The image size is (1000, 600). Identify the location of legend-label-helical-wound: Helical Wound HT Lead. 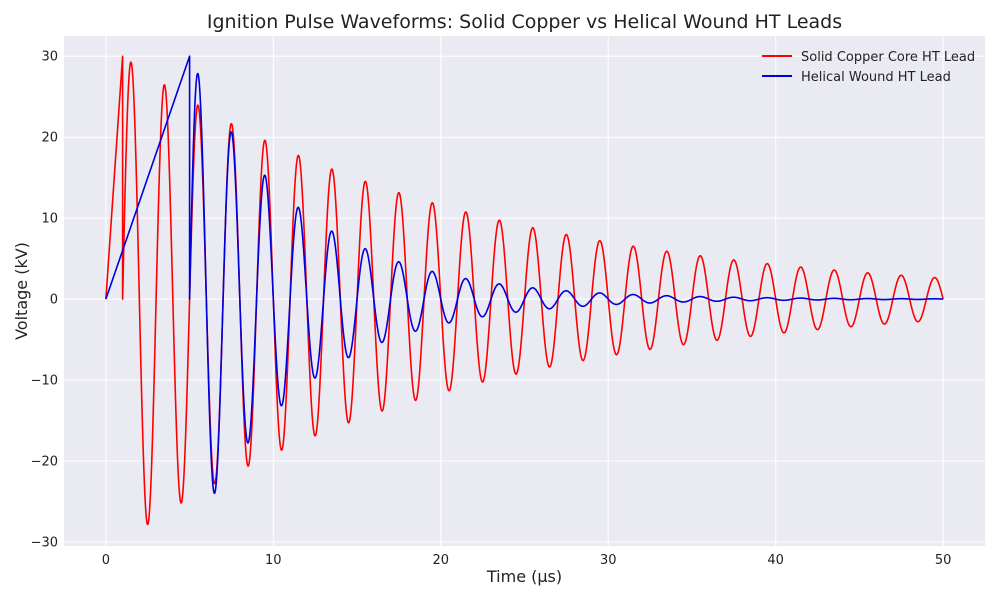
(876, 77).